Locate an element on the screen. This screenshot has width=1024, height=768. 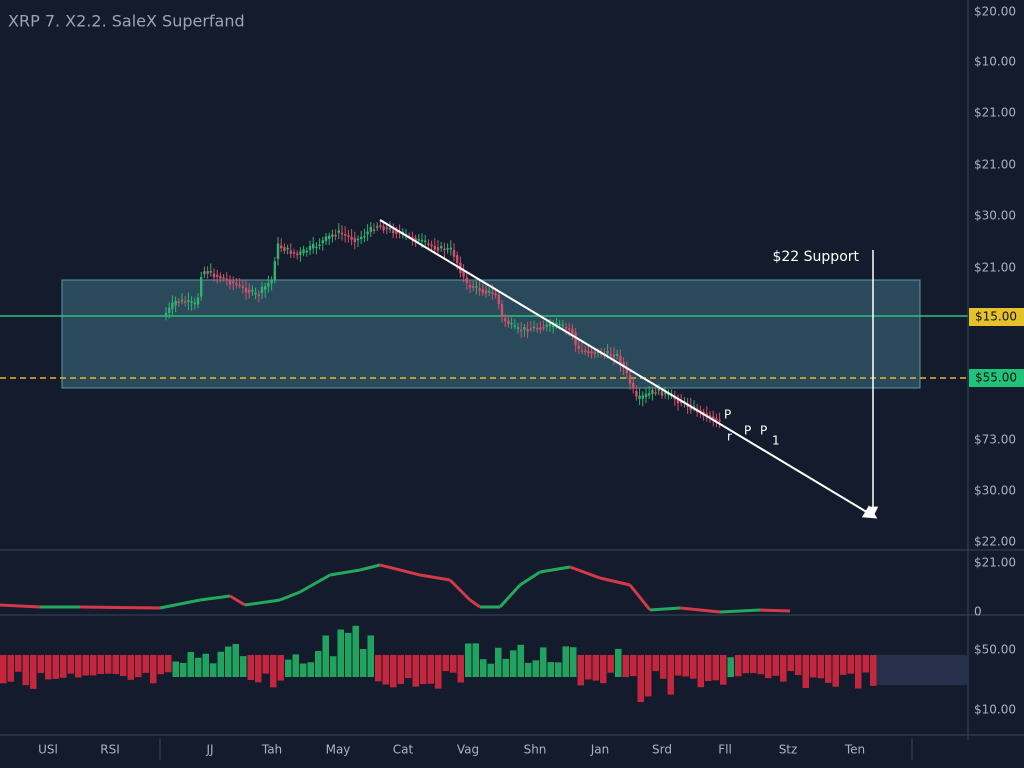
rsi-label: $21.00 is located at coordinates (995, 563).